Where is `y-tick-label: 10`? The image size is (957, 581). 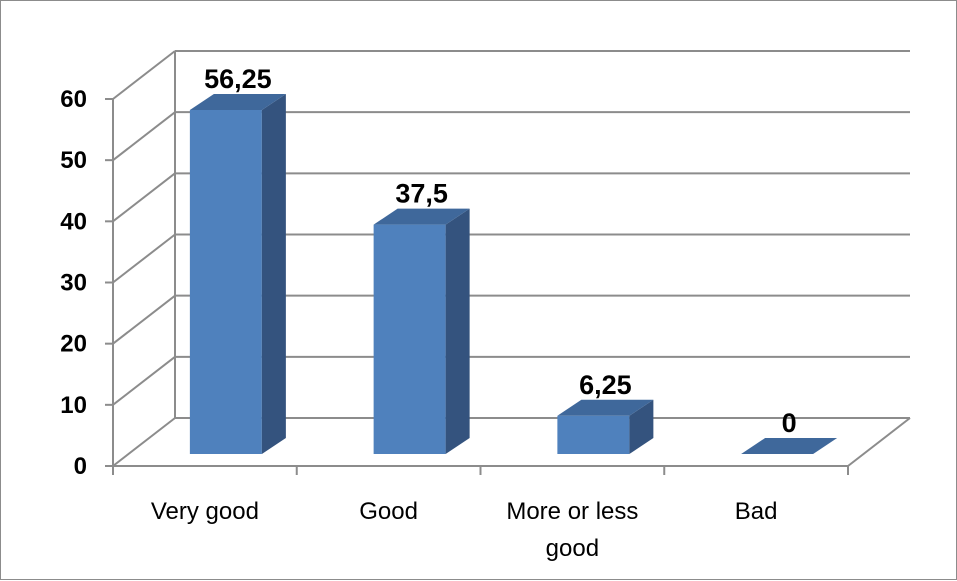
y-tick-label: 10 is located at coordinates (73, 405).